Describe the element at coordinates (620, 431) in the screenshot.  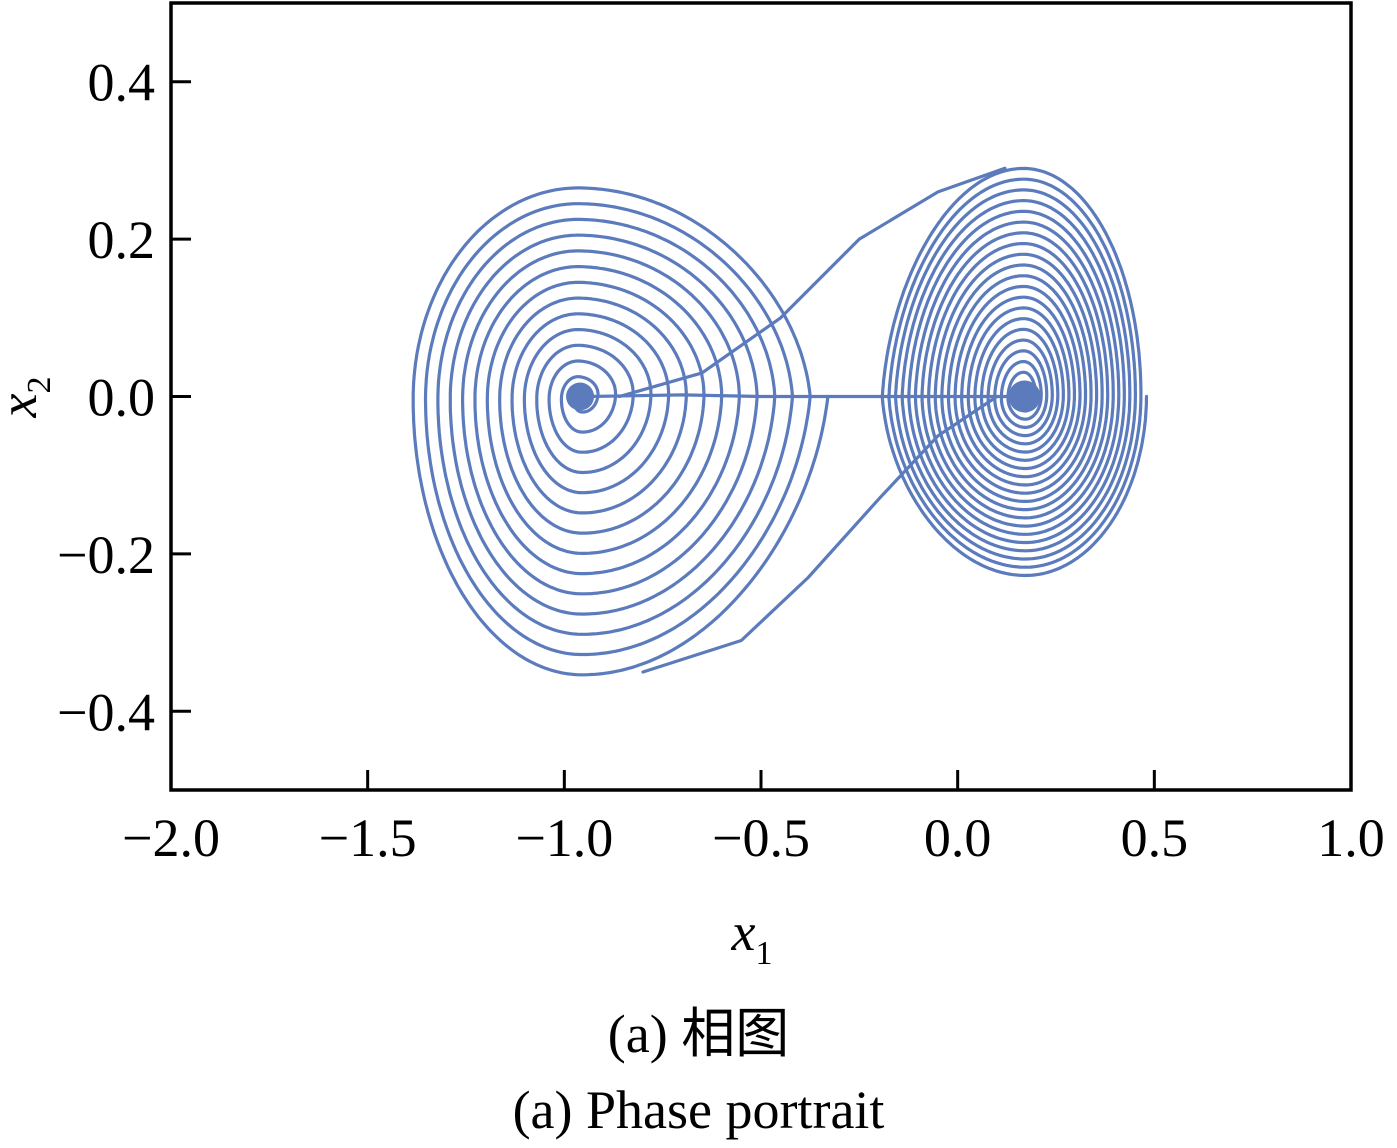
I see `trajectory-left-lobe` at that location.